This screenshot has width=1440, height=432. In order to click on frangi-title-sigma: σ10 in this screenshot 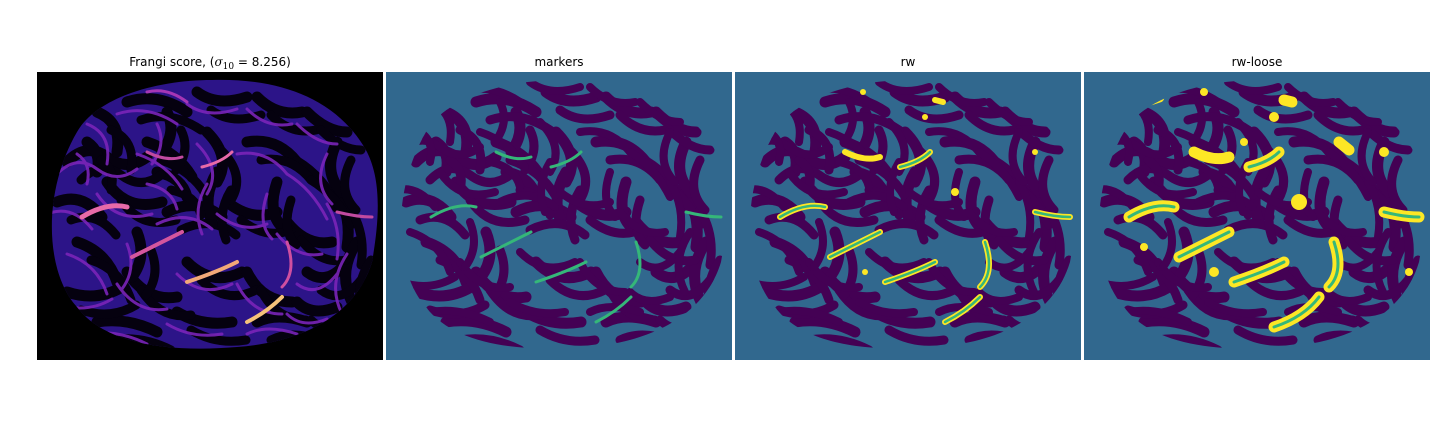, I will do `click(224, 63)`.